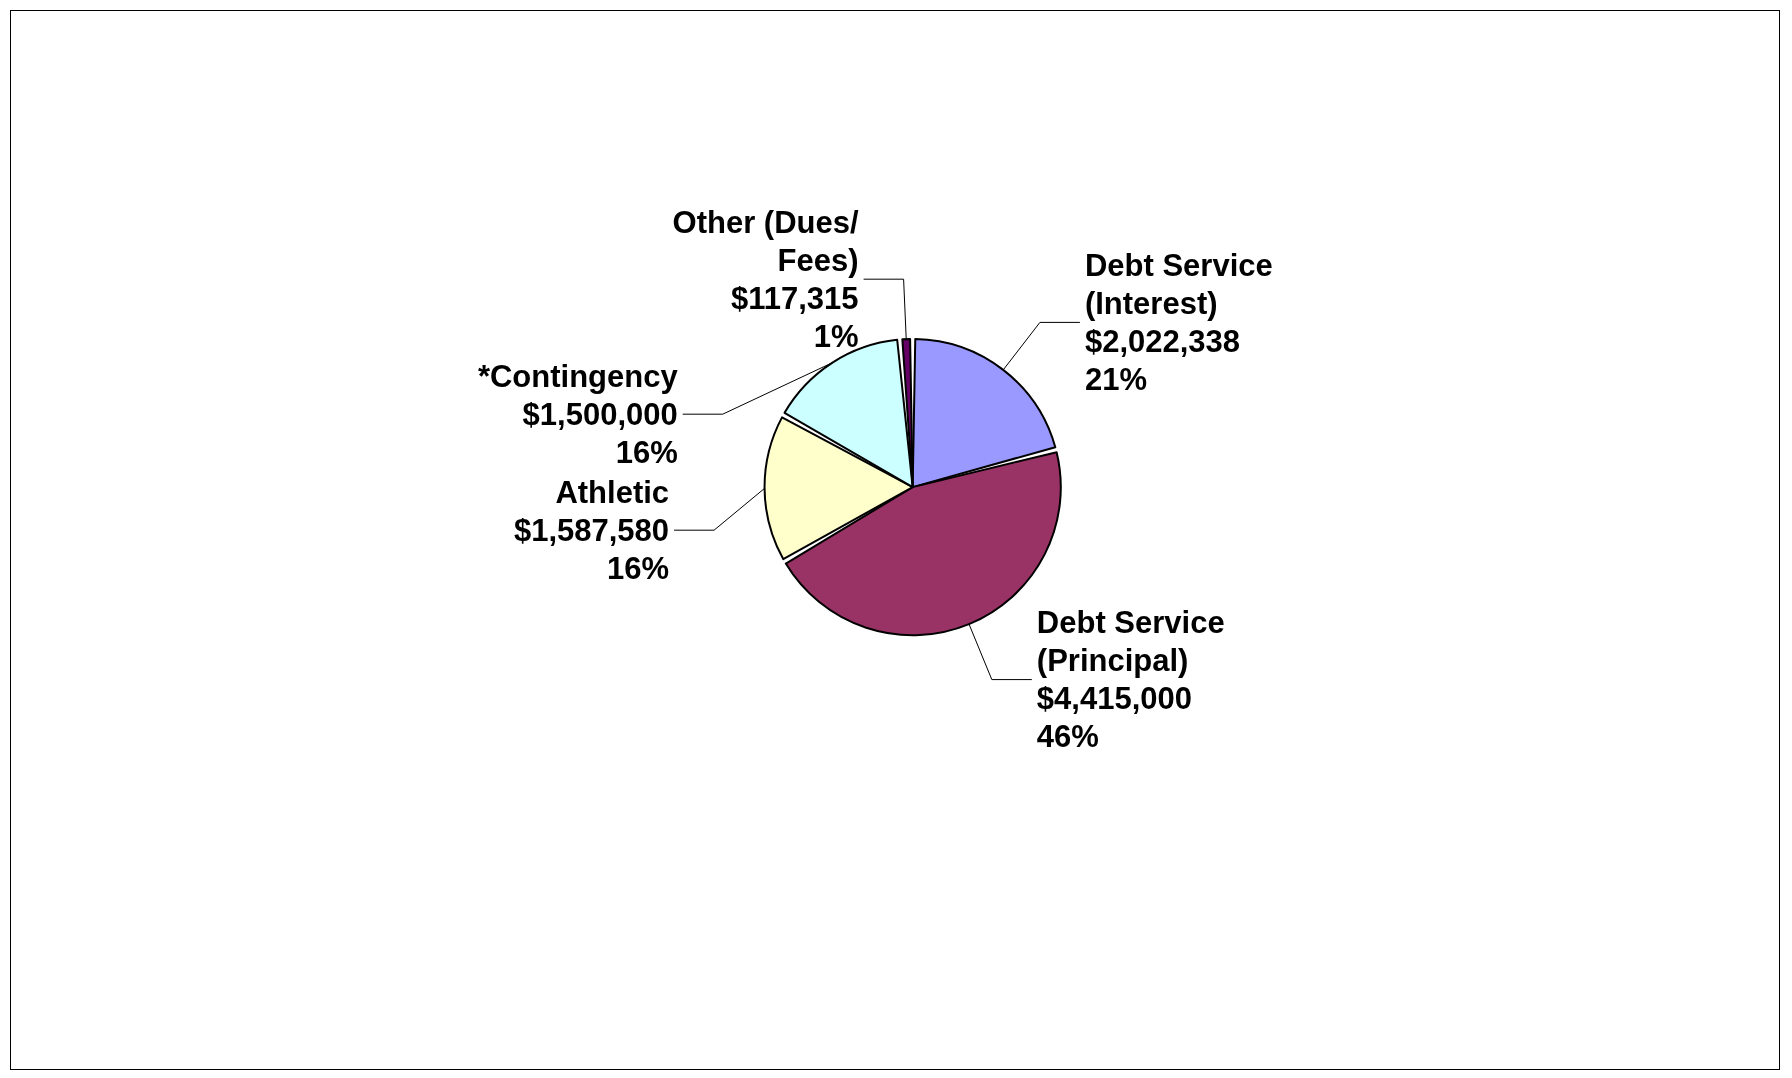 This screenshot has height=1078, width=1792. What do you see at coordinates (1162, 360) in the screenshot?
I see `data-label: $2,022,338 21%` at bounding box center [1162, 360].